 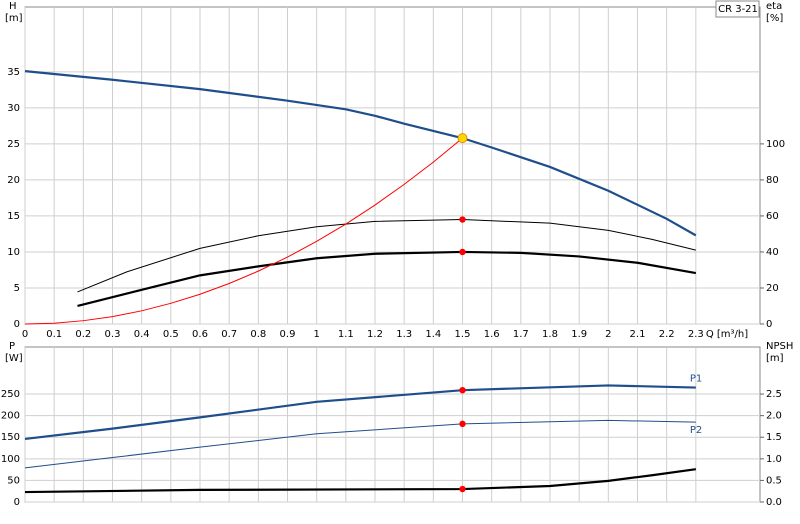 What do you see at coordinates (25, 334) in the screenshot?
I see `x-tick-label: 0` at bounding box center [25, 334].